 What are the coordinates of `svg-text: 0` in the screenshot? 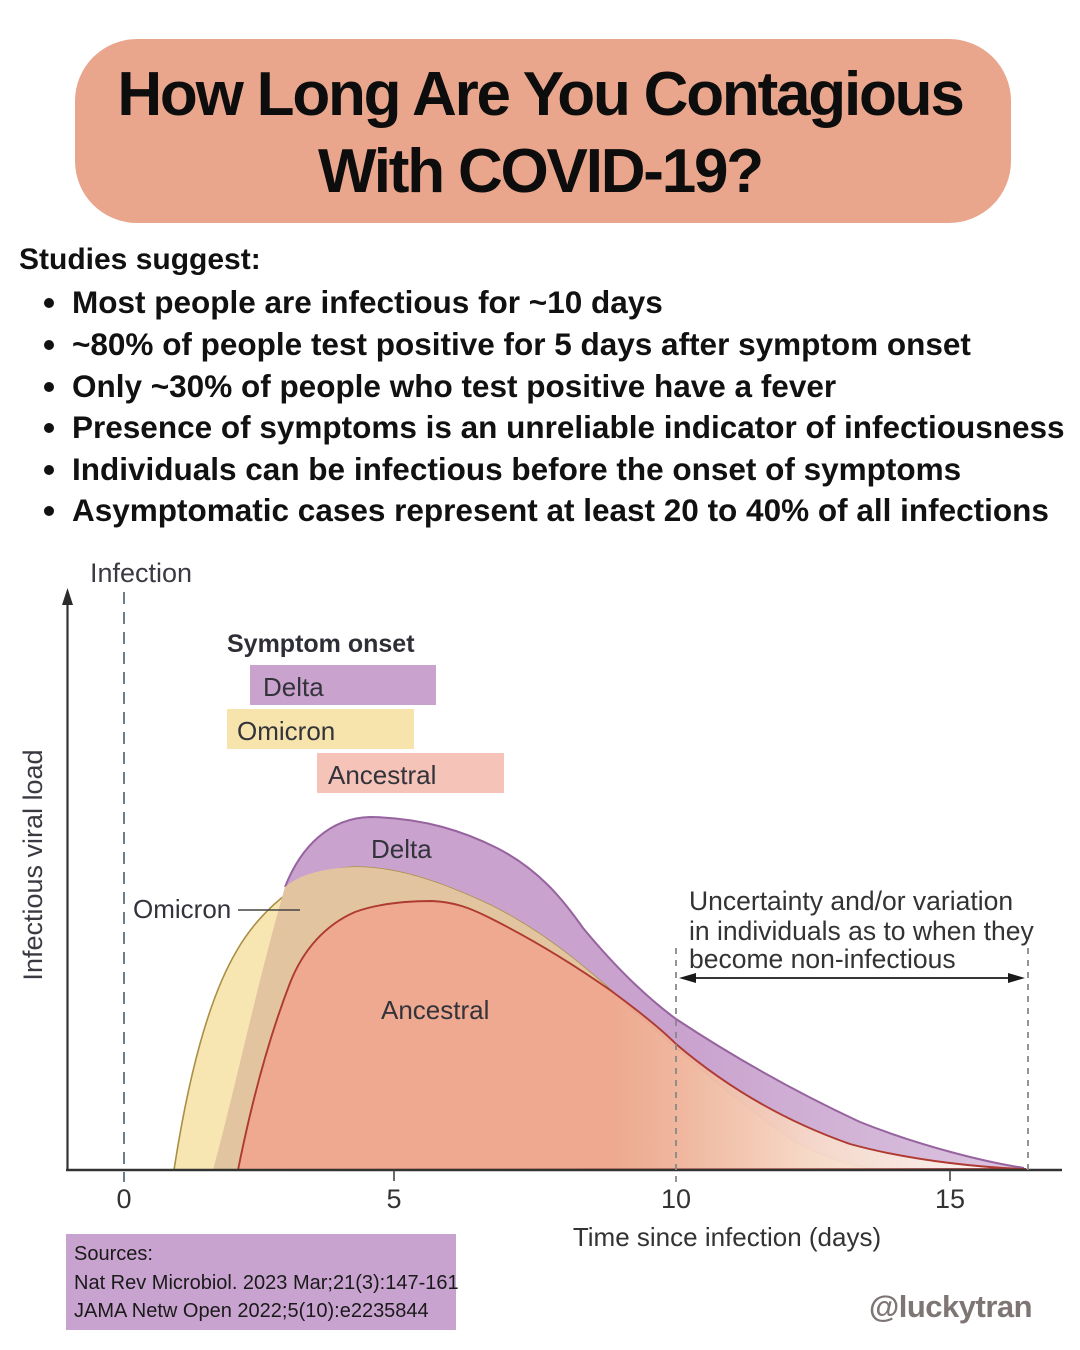 It's located at (123, 1199).